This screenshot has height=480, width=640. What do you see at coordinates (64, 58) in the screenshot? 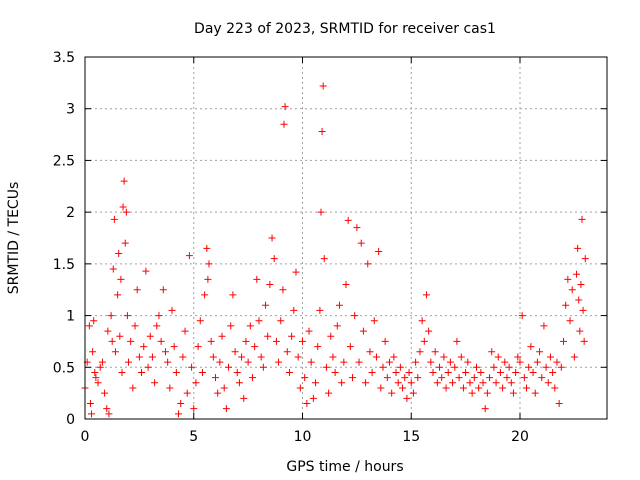
I see `y-tick-label: 3.5` at bounding box center [64, 58].